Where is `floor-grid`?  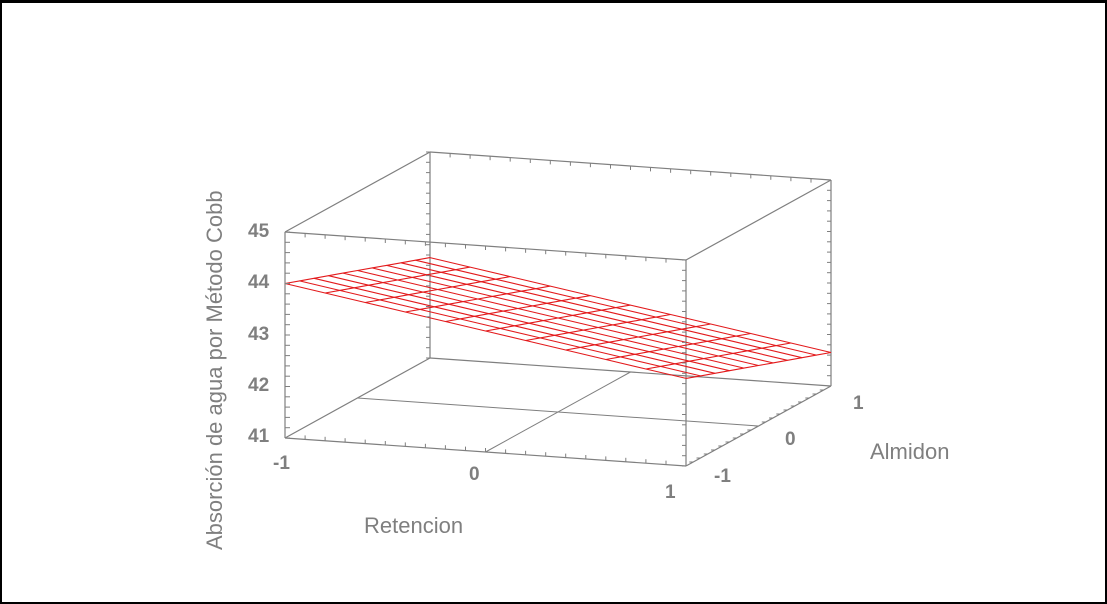 floor-grid is located at coordinates (558, 412).